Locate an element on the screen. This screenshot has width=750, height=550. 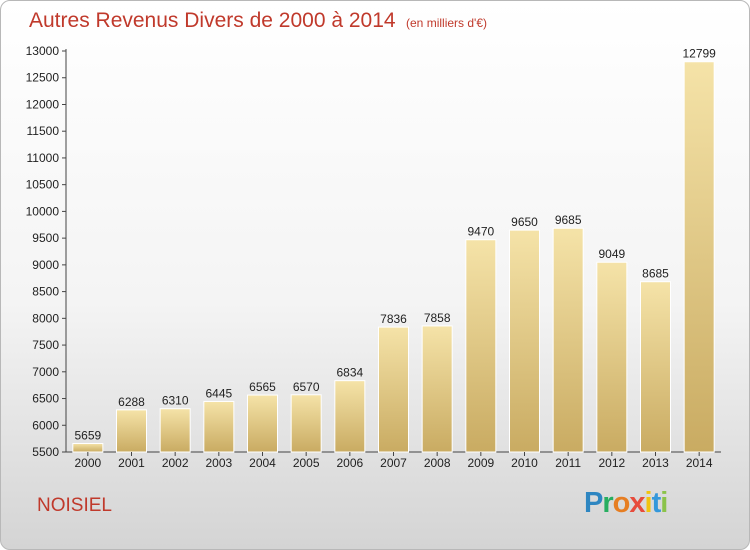
x-tick-label: 2010 is located at coordinates (524, 463).